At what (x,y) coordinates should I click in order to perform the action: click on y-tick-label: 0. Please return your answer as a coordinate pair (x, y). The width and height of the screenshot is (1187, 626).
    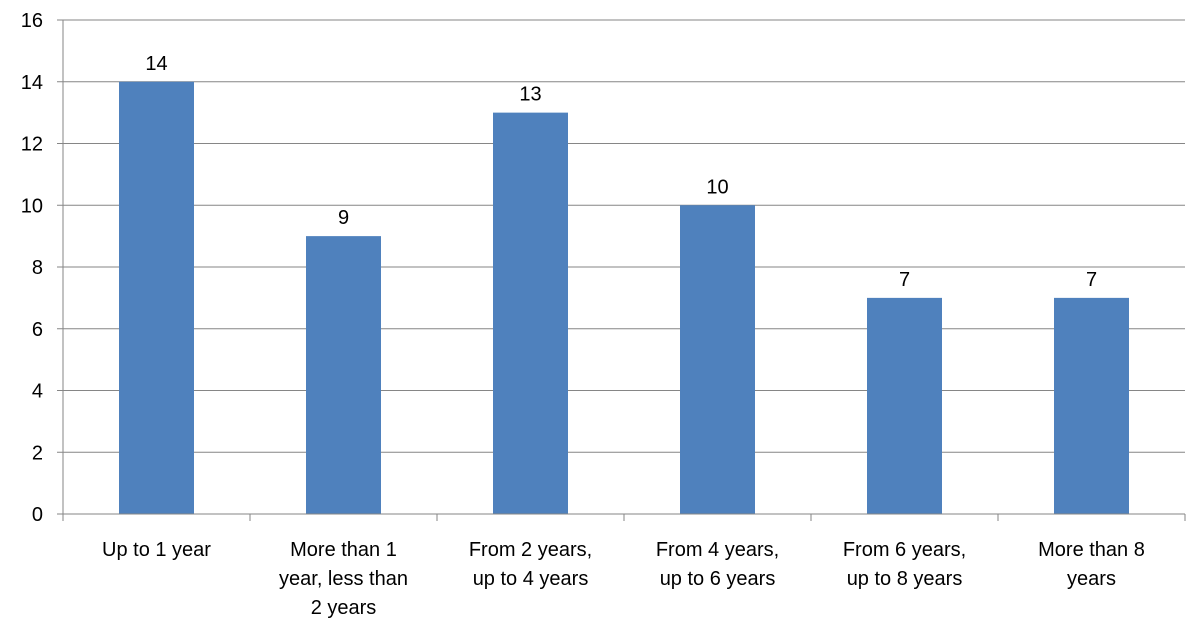
    Looking at the image, I should click on (37, 515).